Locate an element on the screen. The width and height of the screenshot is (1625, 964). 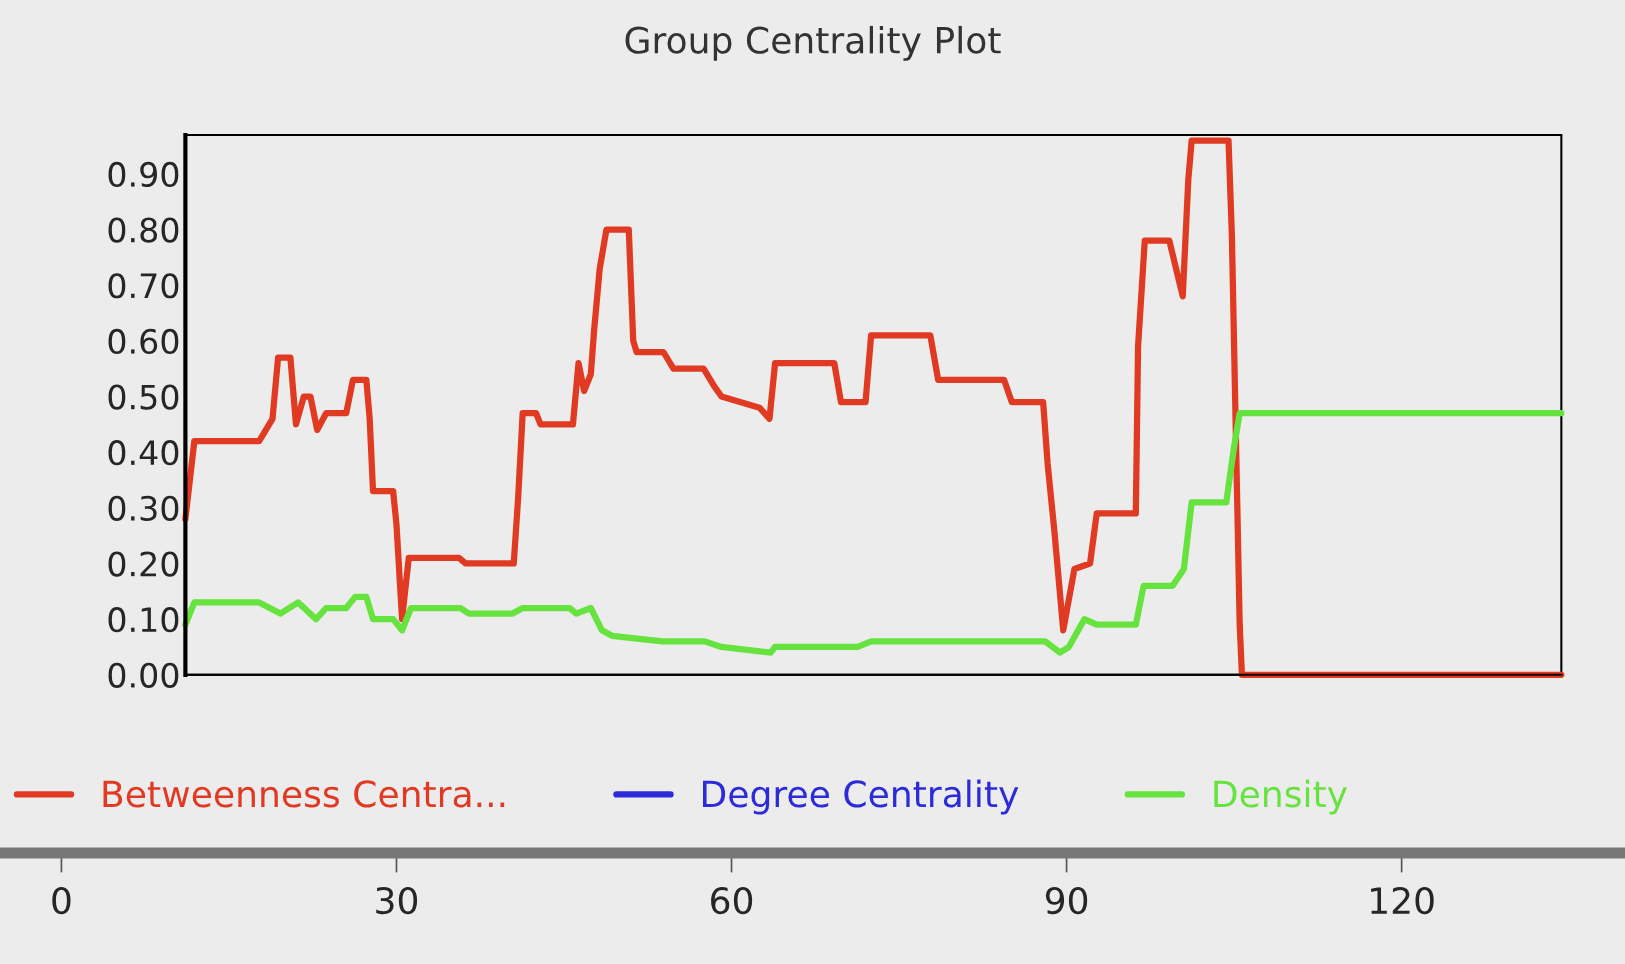
x-tick-label: 120 is located at coordinates (1402, 900).